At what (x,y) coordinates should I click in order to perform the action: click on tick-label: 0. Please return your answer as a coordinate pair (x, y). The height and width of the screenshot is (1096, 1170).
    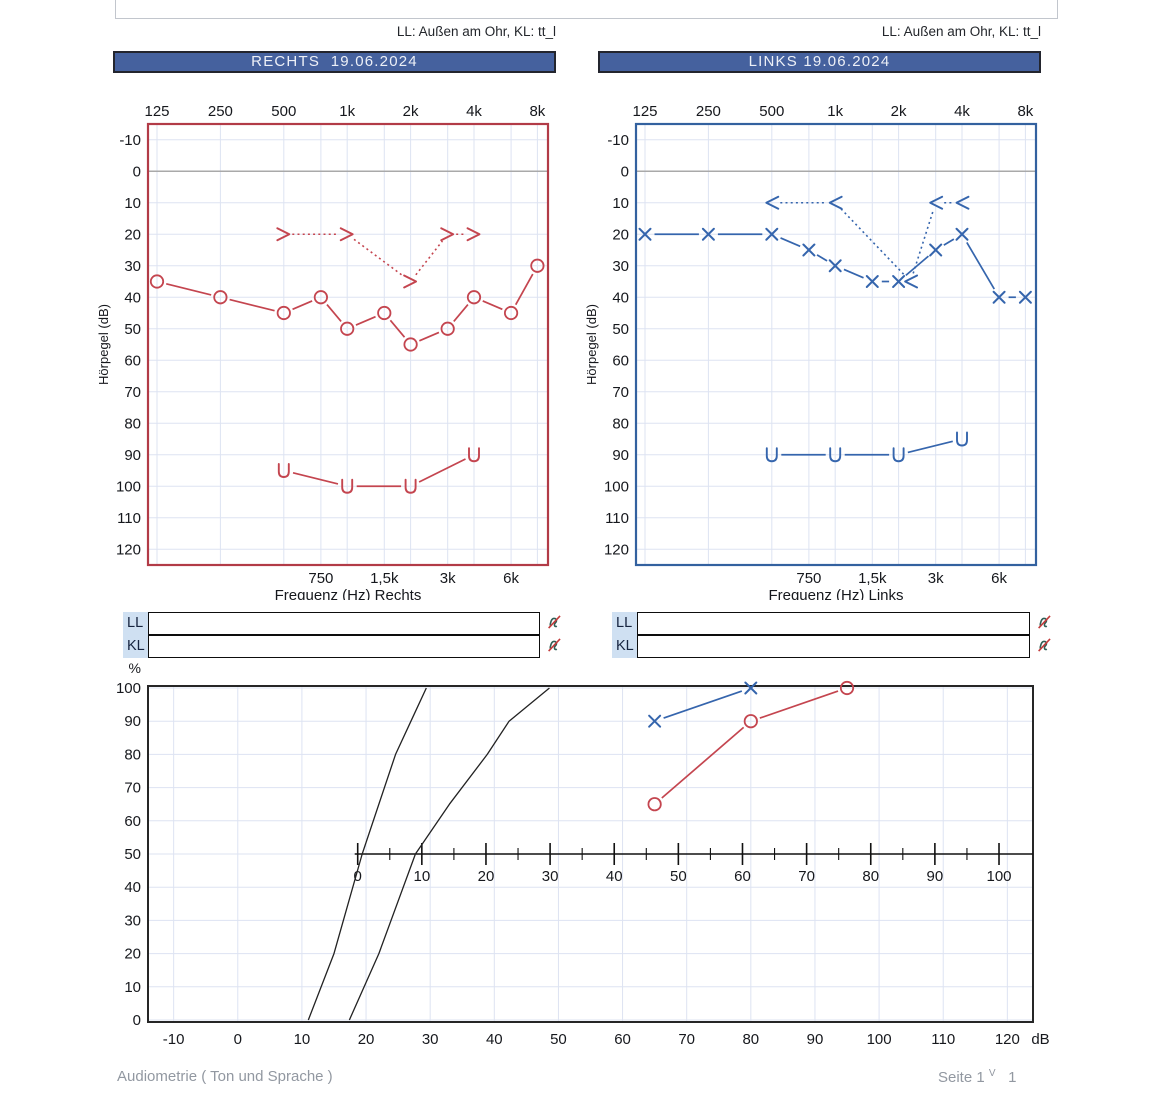
    Looking at the image, I should click on (358, 876).